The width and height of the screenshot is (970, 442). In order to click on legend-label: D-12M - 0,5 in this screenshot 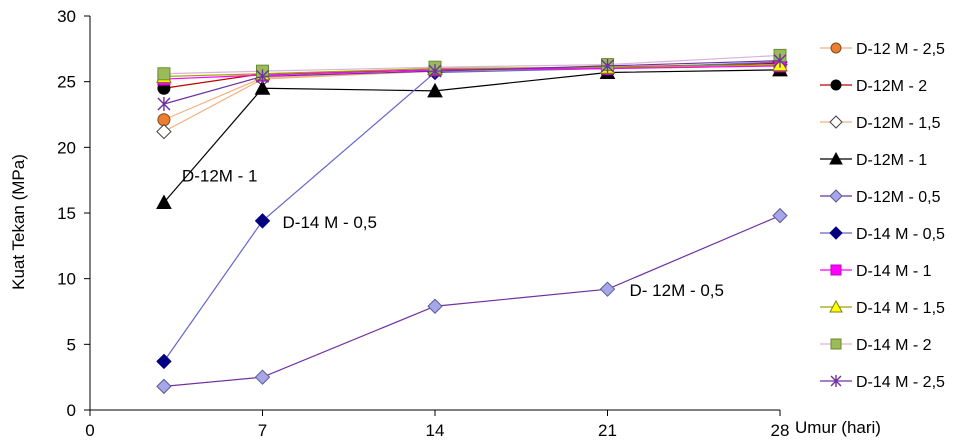, I will do `click(898, 197)`.